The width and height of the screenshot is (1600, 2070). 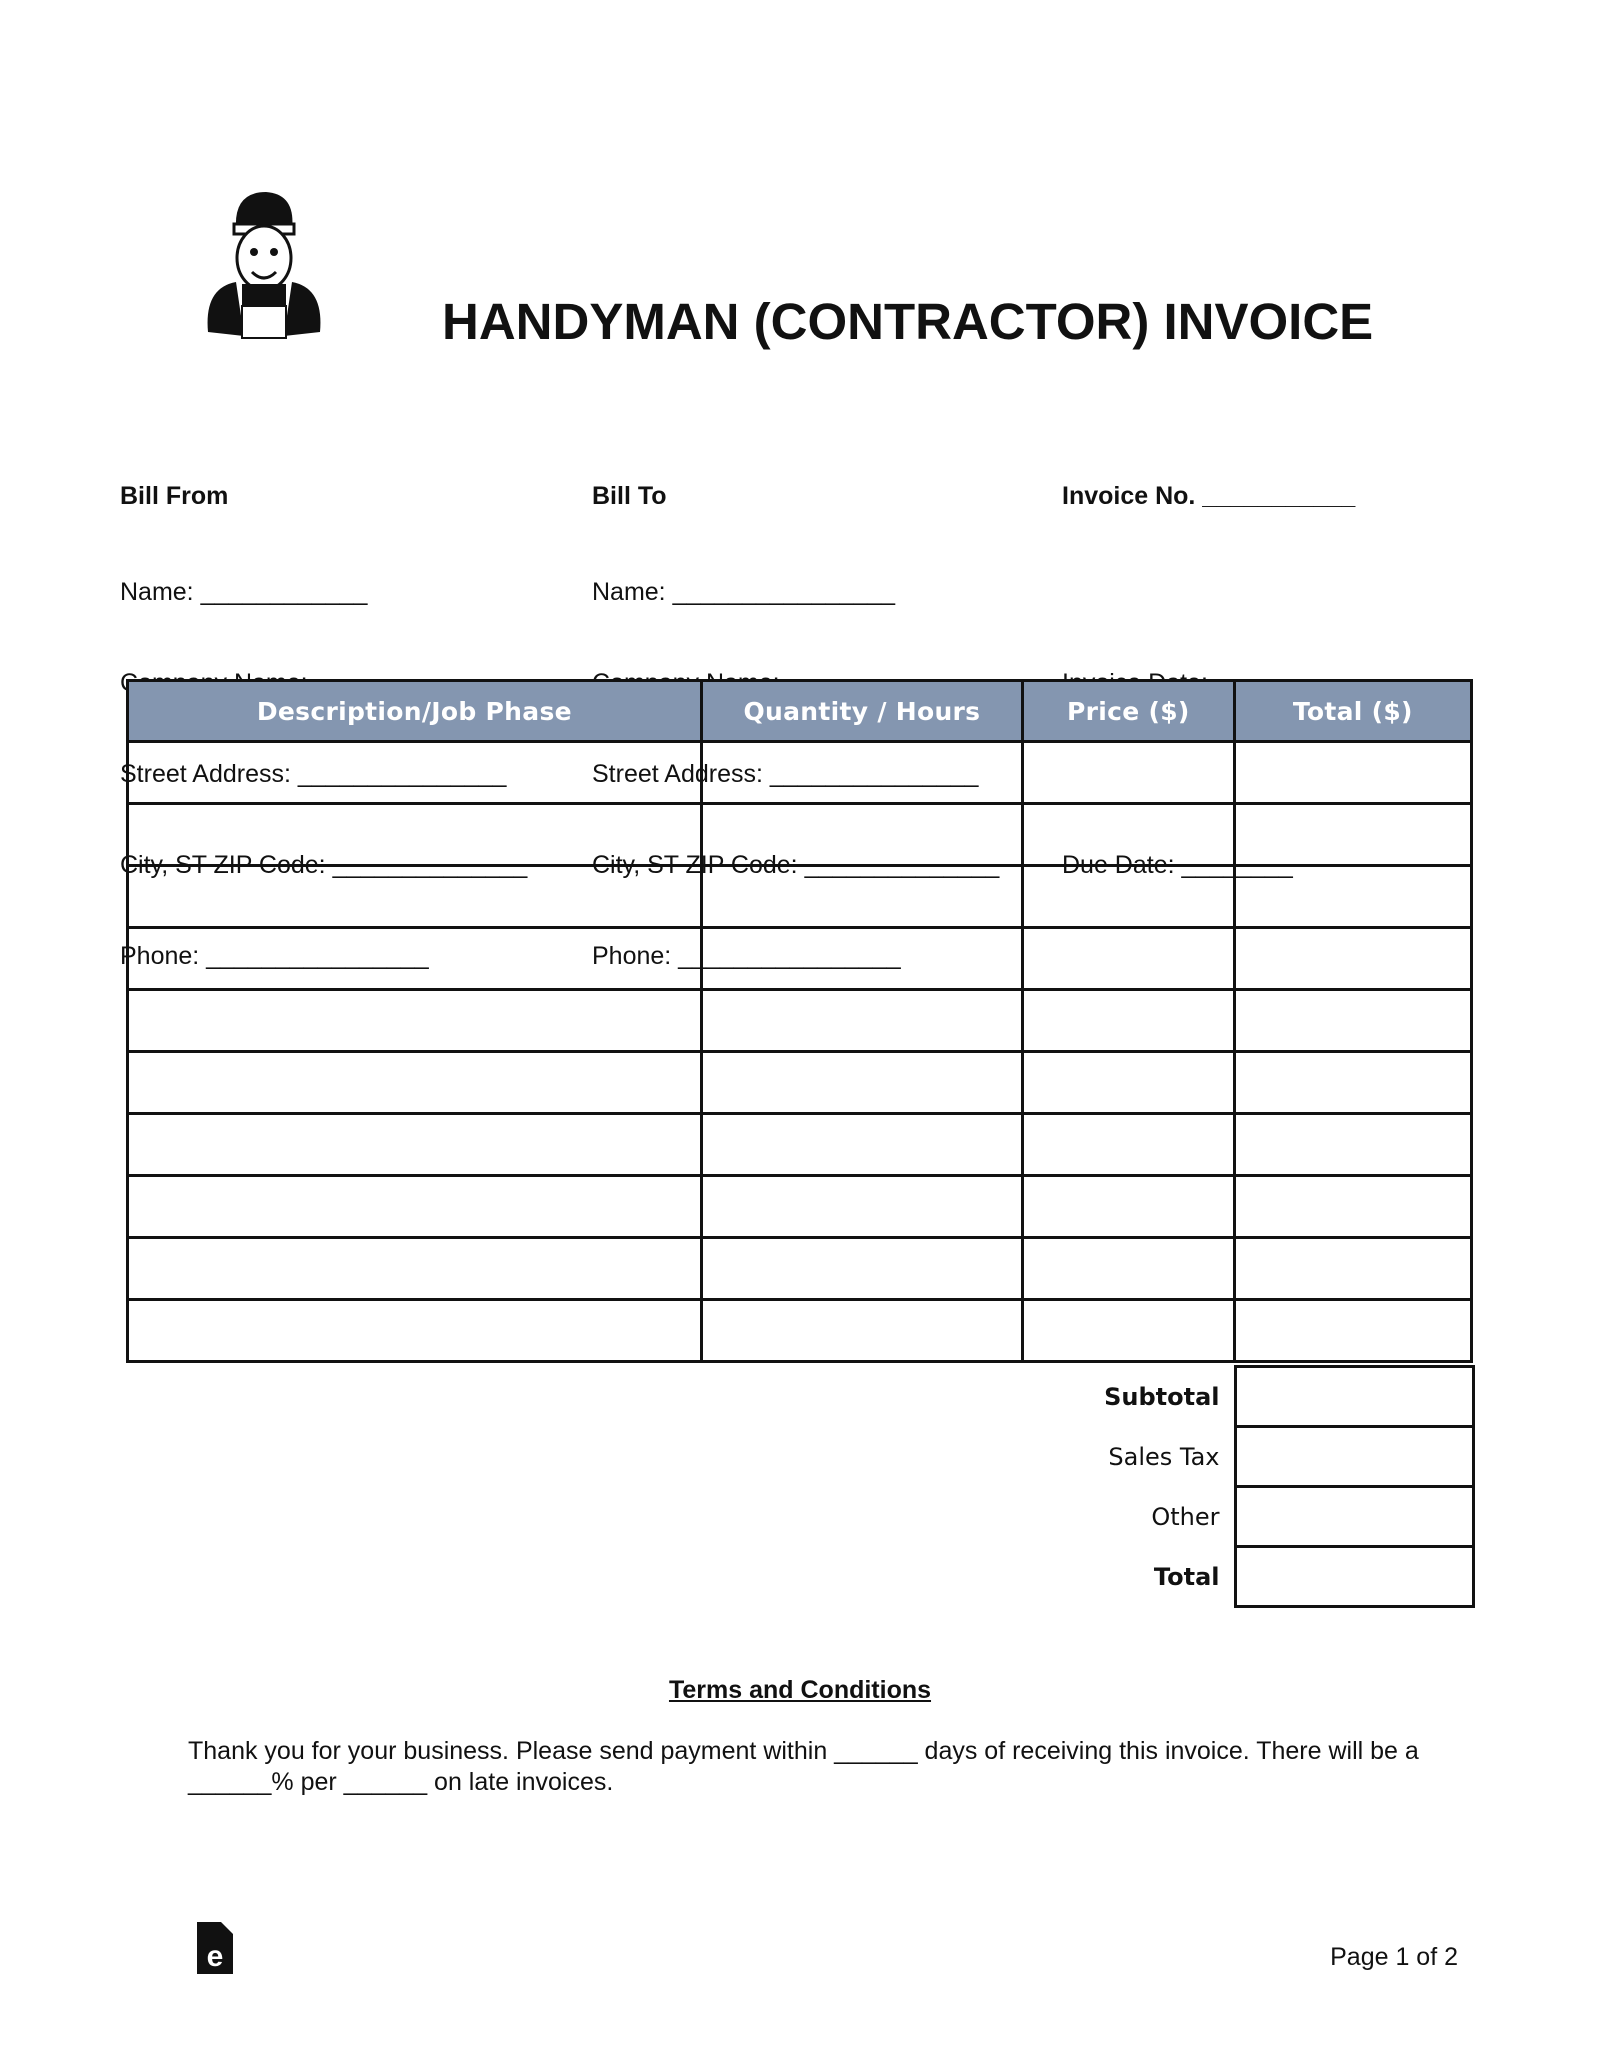 I want to click on bill-to-name: Name: ________________, so click(x=744, y=592).